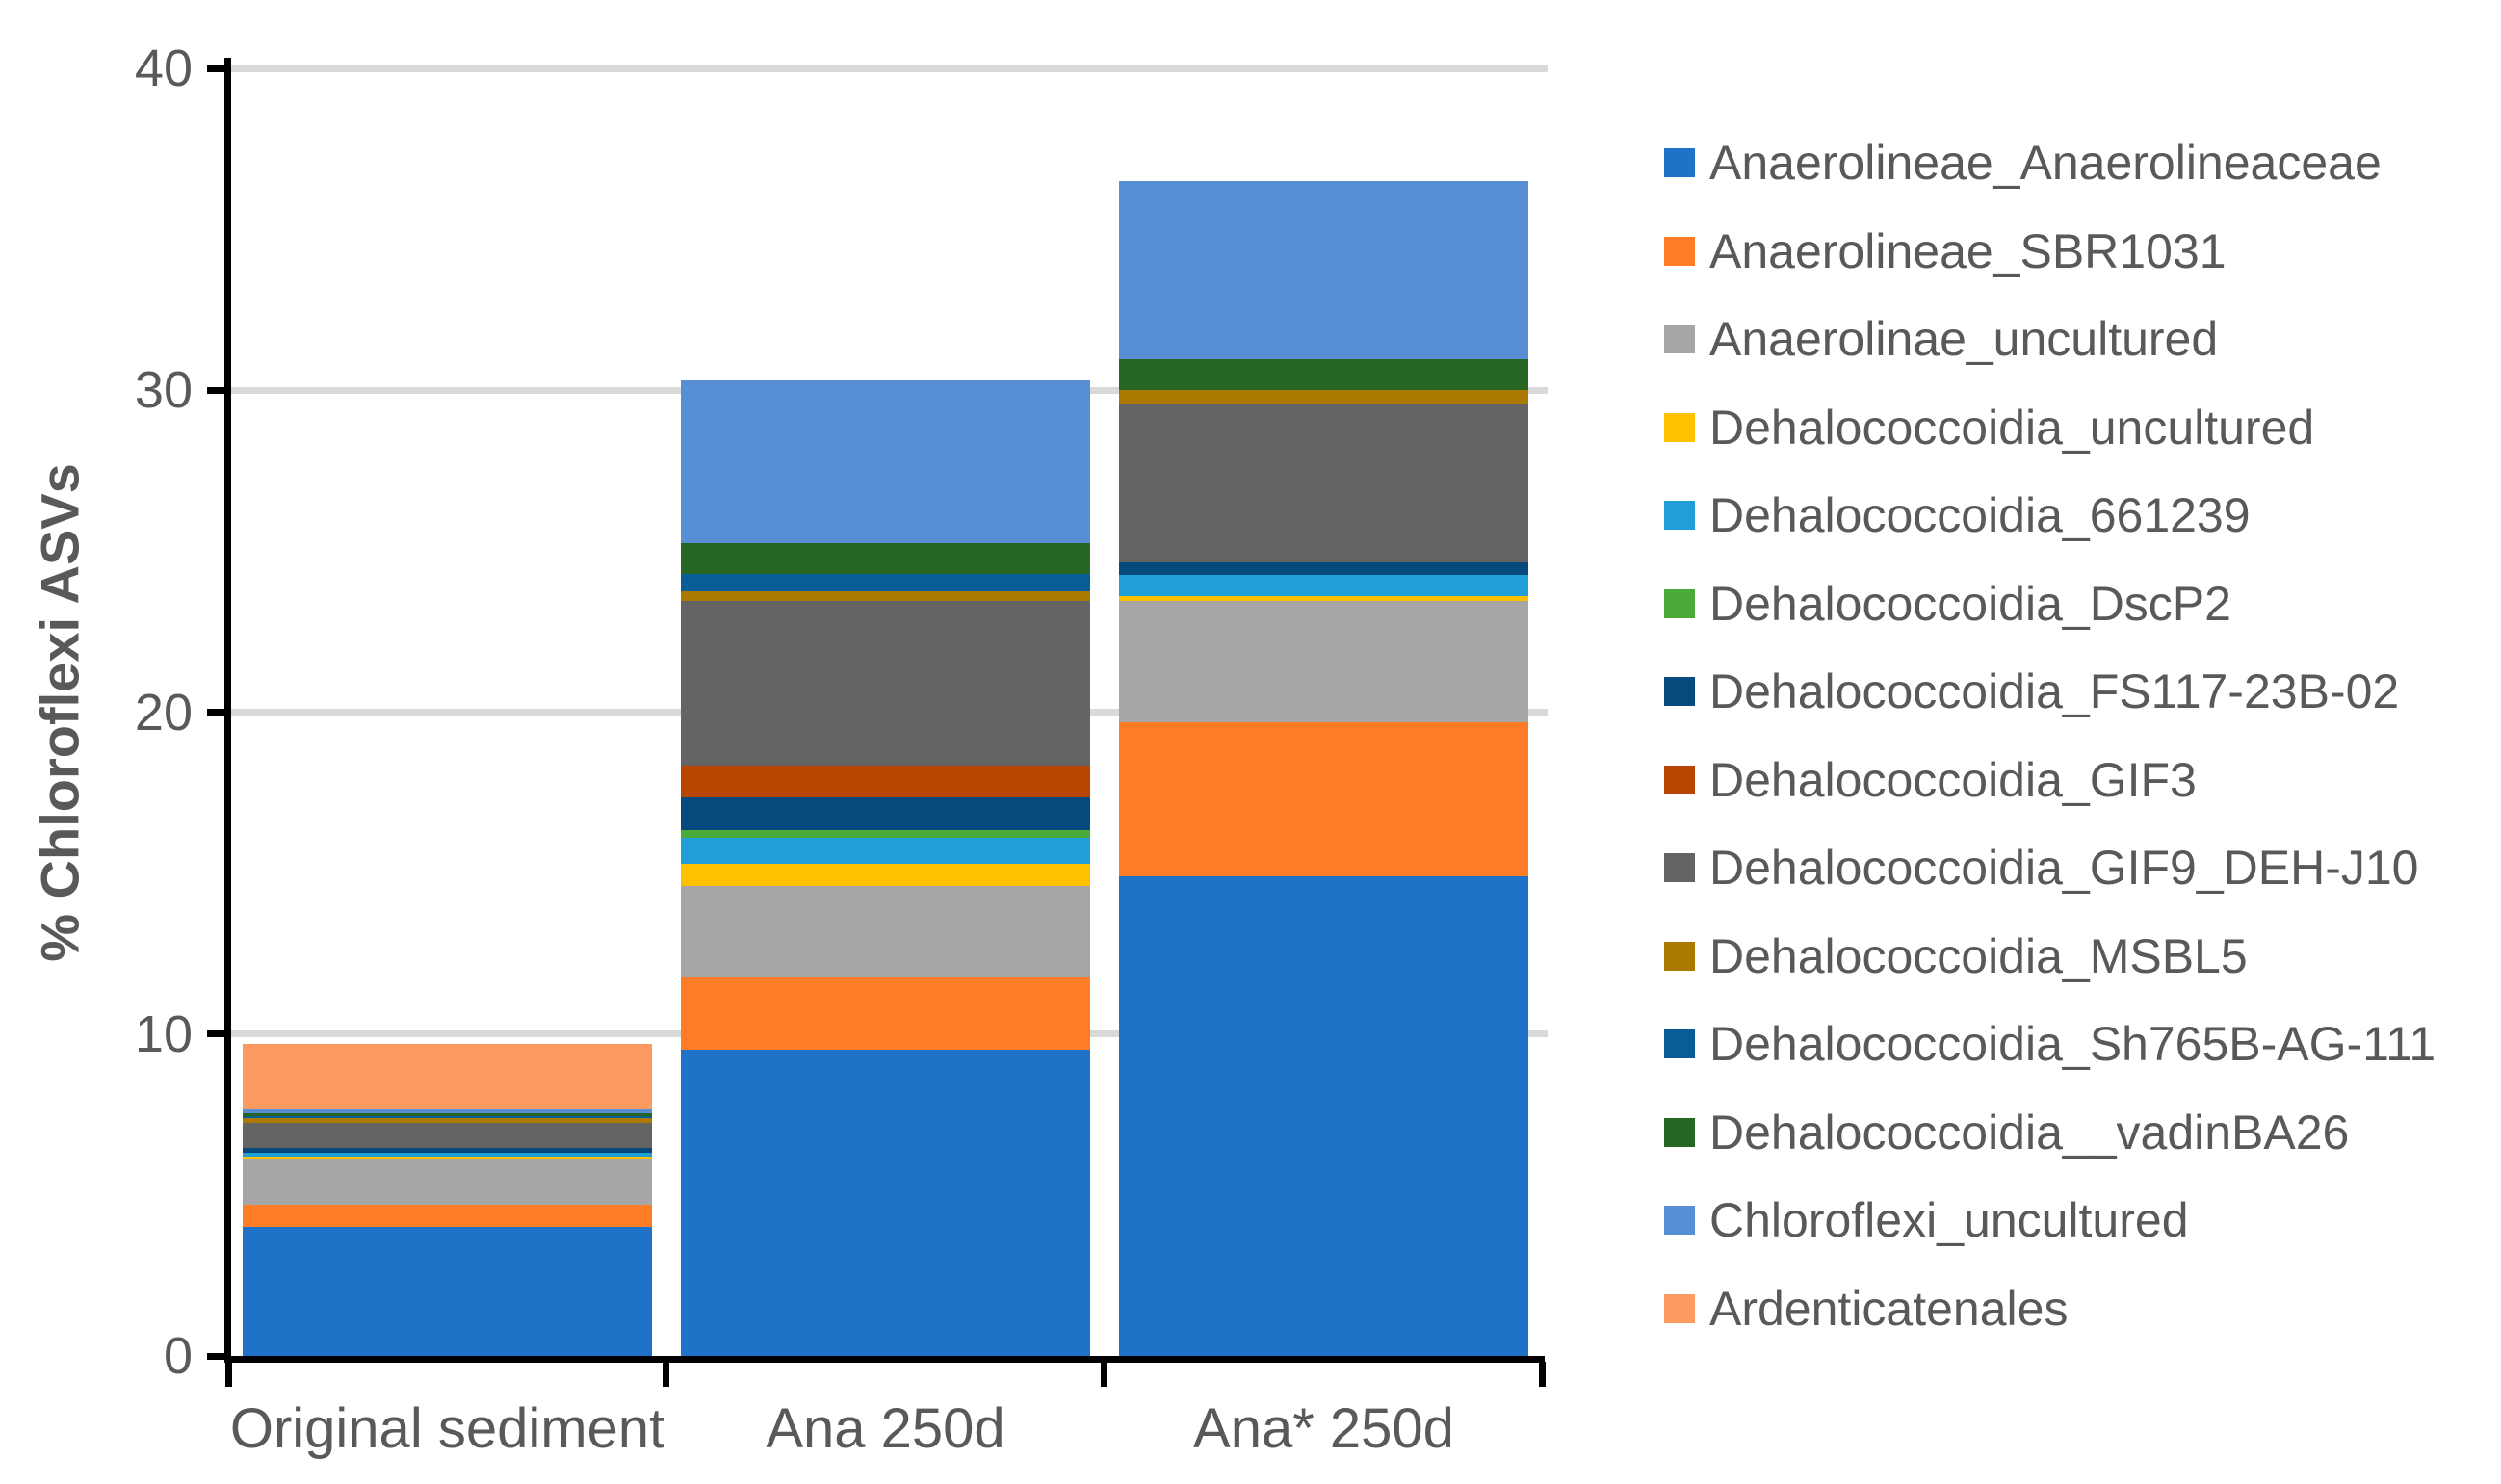 This screenshot has height=1484, width=2501. I want to click on bar-segment-Ardenticatenales, so click(447, 1076).